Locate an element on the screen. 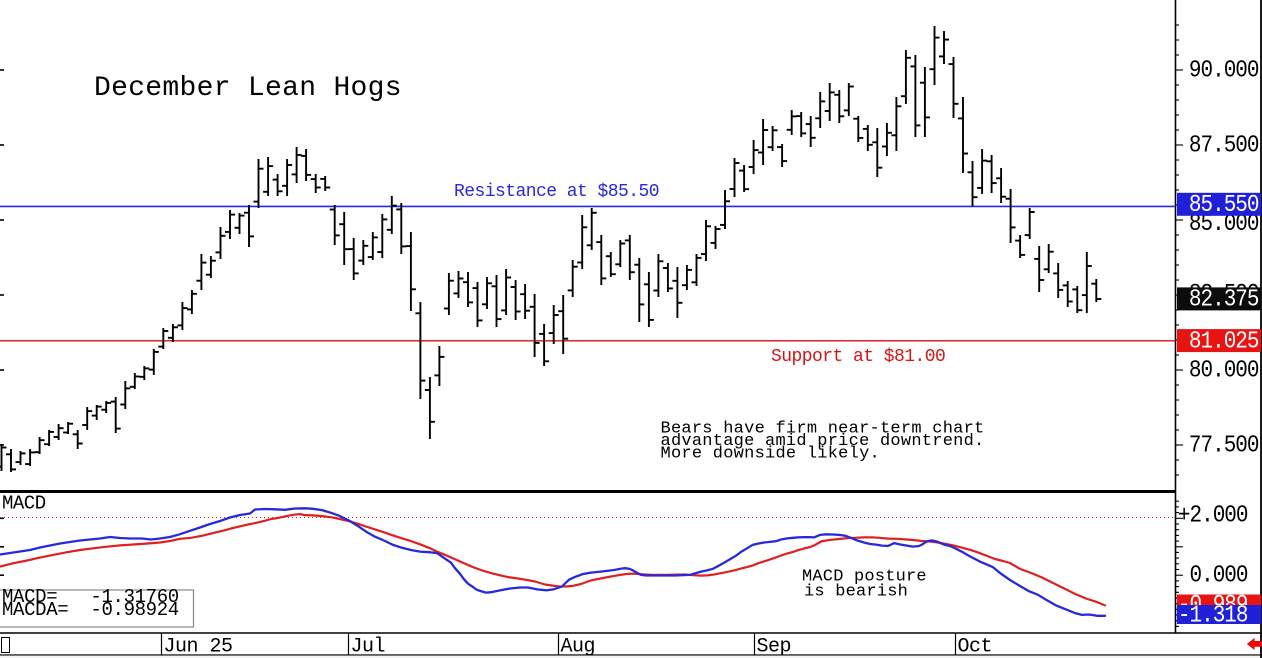  svg-text: MACD posture is located at coordinates (864, 577).